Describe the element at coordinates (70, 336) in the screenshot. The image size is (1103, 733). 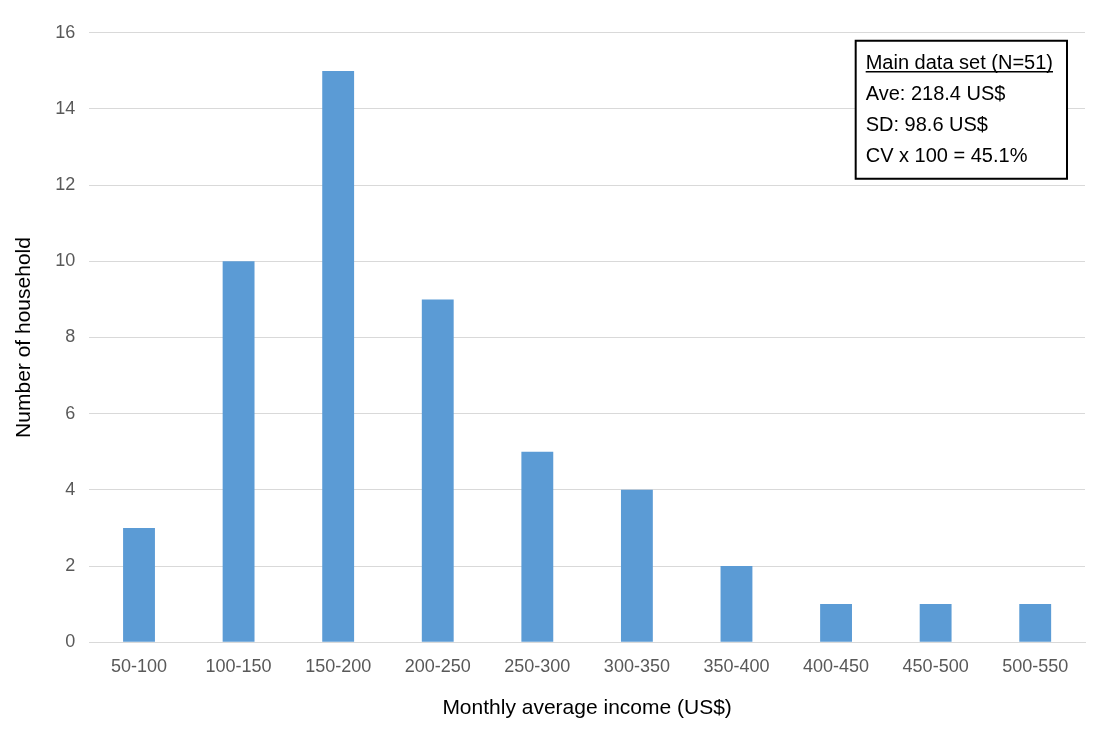
I see `y-tick-label: 8` at that location.